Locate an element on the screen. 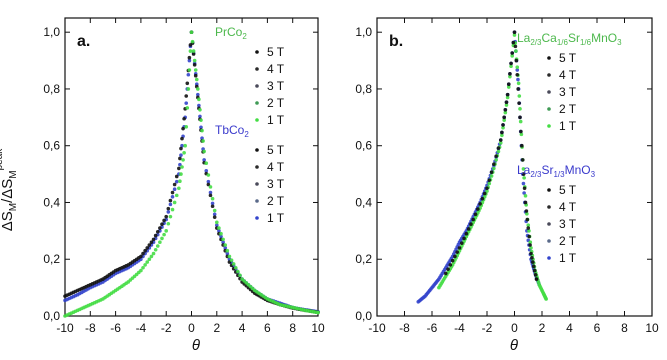  x-tick-label: -10 is located at coordinates (377, 328).